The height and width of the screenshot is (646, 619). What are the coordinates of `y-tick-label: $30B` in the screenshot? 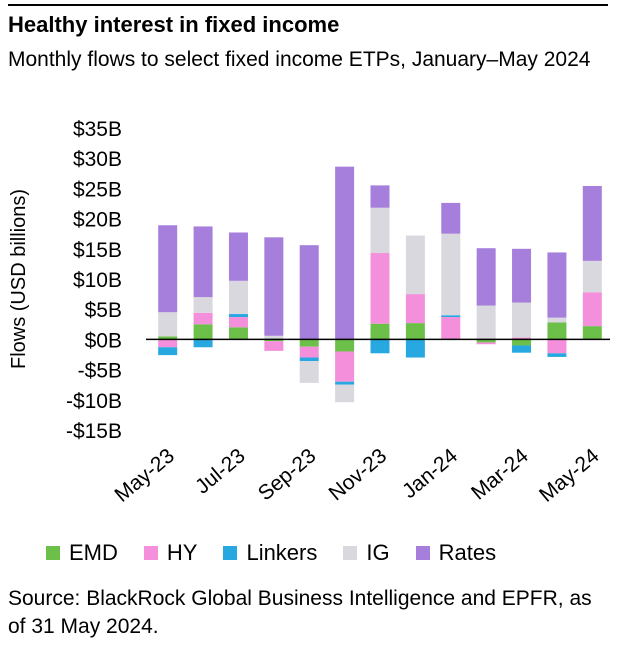 It's located at (97, 159).